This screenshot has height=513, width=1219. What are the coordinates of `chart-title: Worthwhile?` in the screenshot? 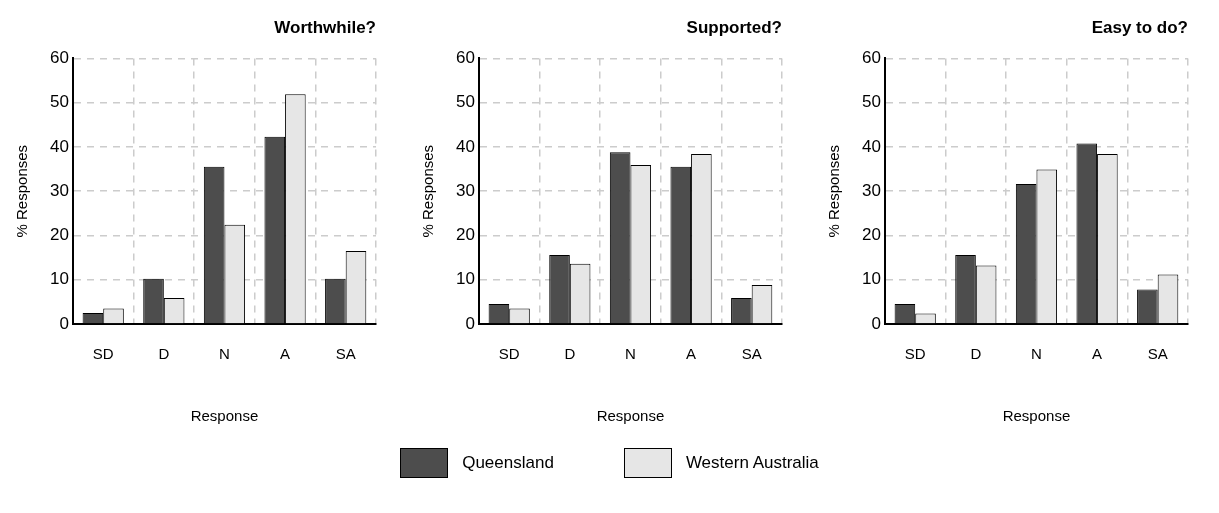 It's located at (325, 27).